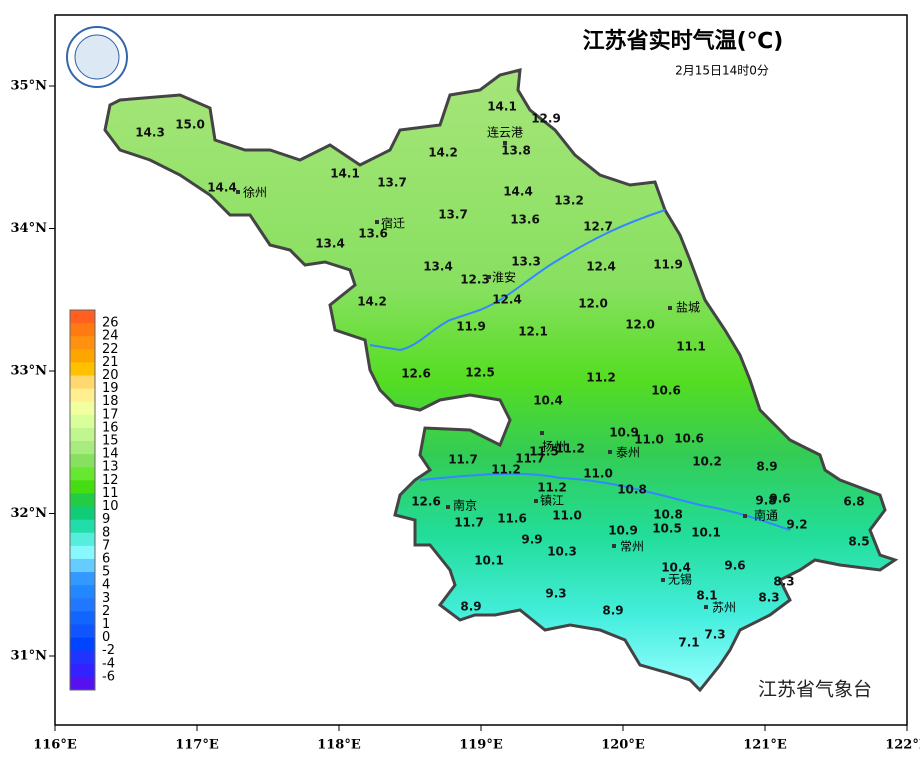 The image size is (920, 767). I want to click on station-value: 12.1, so click(533, 332).